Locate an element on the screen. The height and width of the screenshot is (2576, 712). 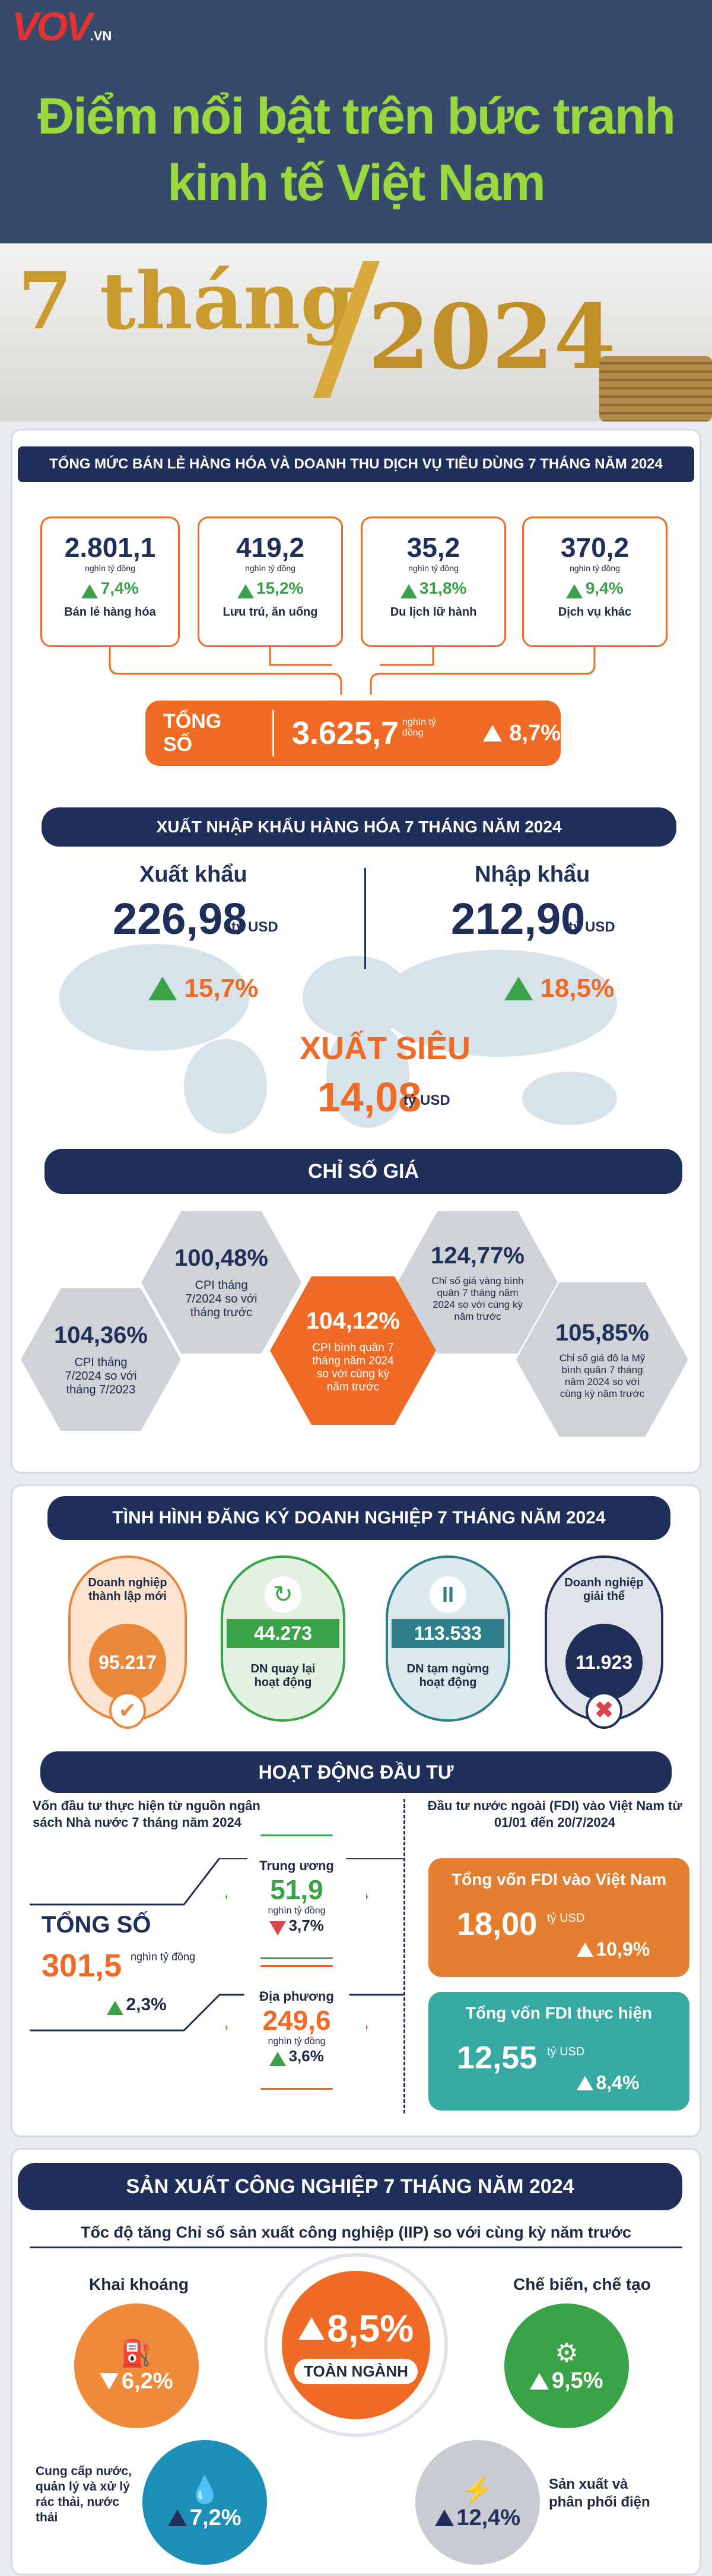
central-growth: 3,7% is located at coordinates (306, 1925).